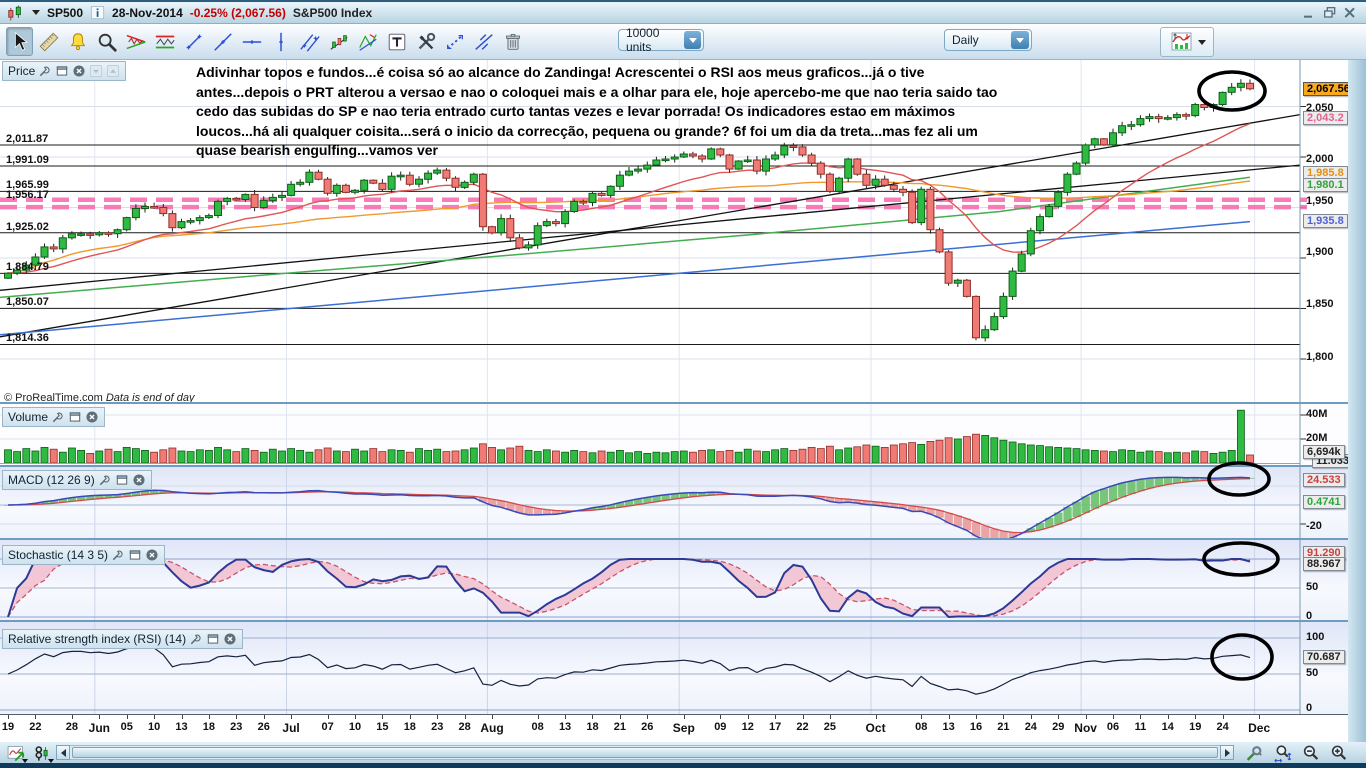  What do you see at coordinates (58, 555) in the screenshot?
I see `stoch-panel-label: Stochastic (14 3 5)` at bounding box center [58, 555].